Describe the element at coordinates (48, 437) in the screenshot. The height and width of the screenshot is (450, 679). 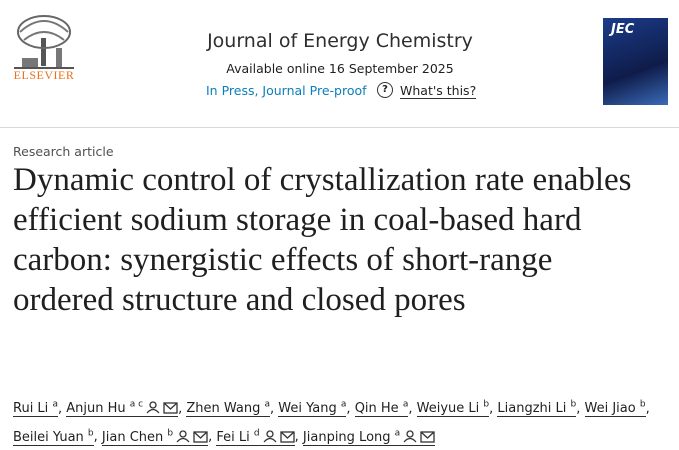
I see `author-name: Beilei Yuan` at that location.